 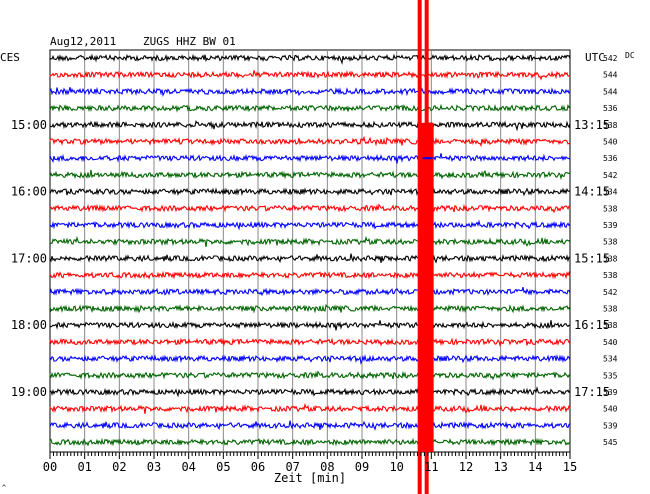 What do you see at coordinates (362, 467) in the screenshot?
I see `x-tick-label: 09` at bounding box center [362, 467].